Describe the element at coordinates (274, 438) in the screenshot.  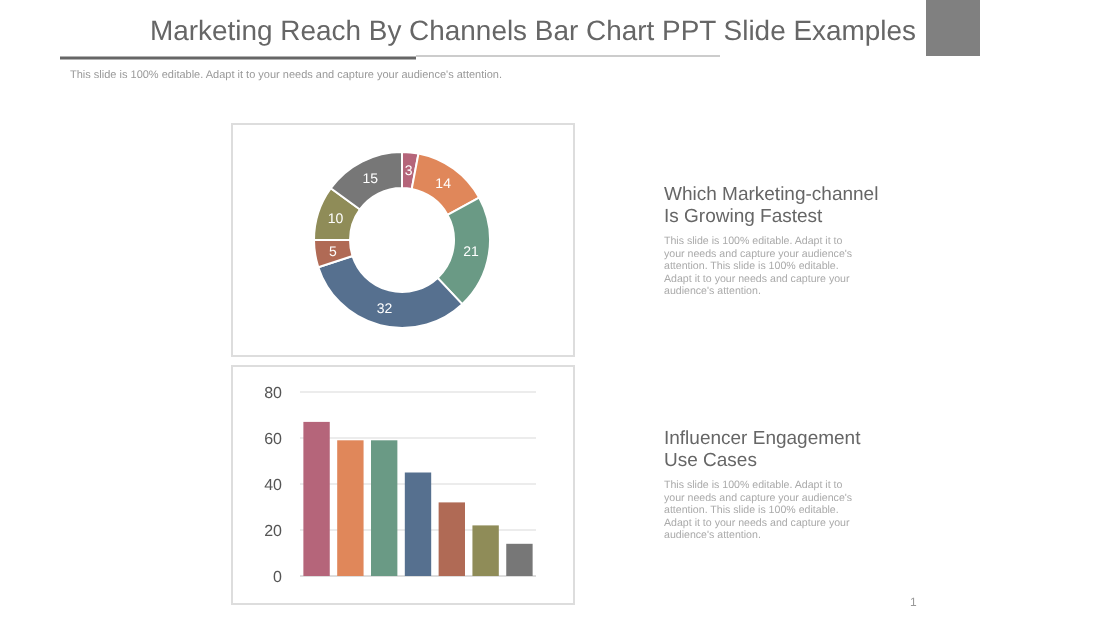
I see `y-tick-label: 60` at that location.